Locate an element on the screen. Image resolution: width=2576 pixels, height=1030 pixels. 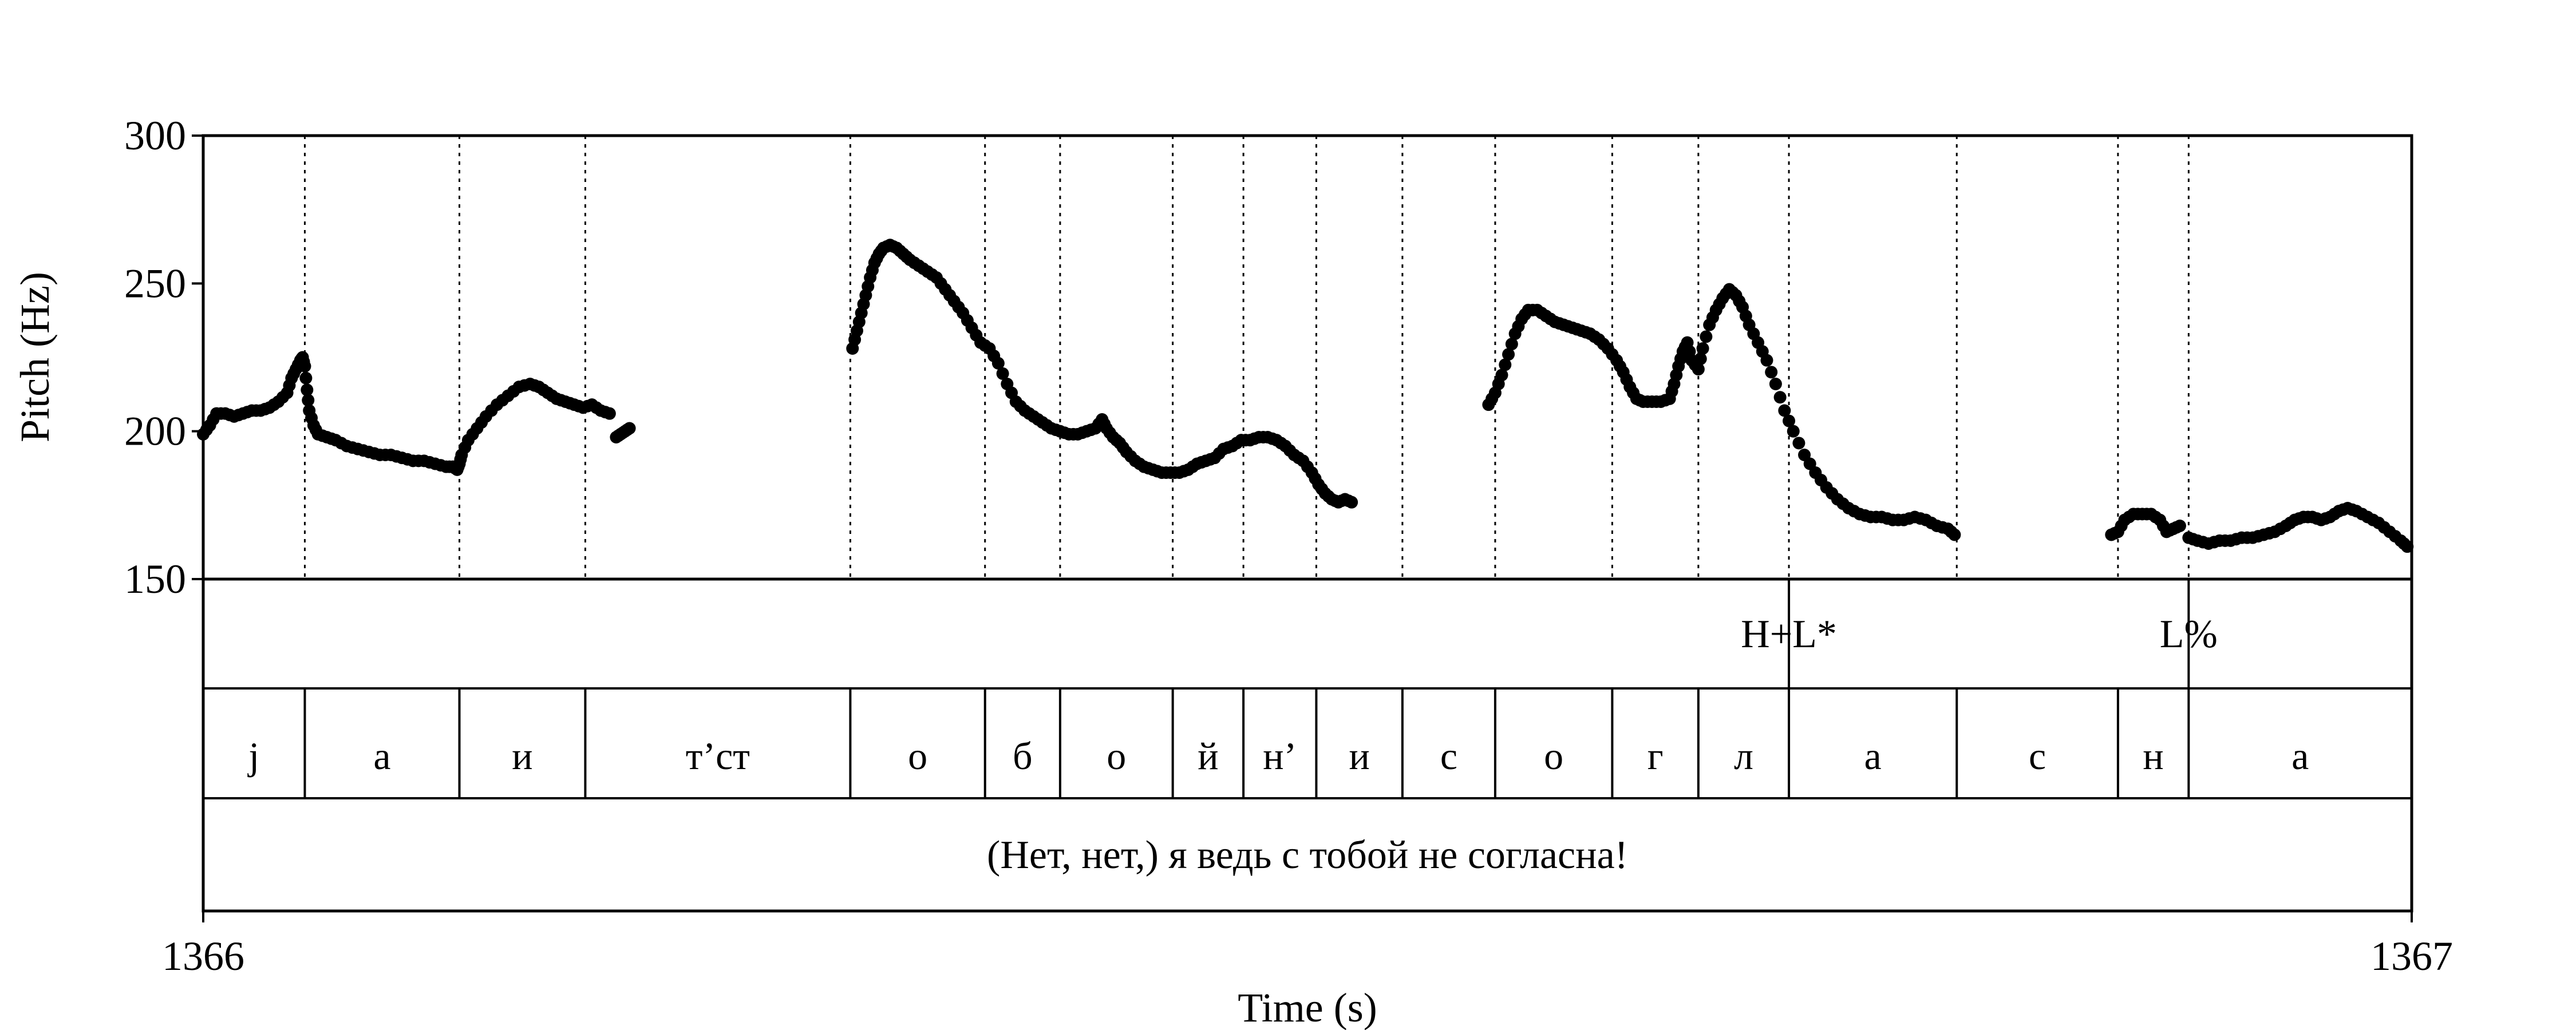
segment-label: б is located at coordinates (1023, 756).